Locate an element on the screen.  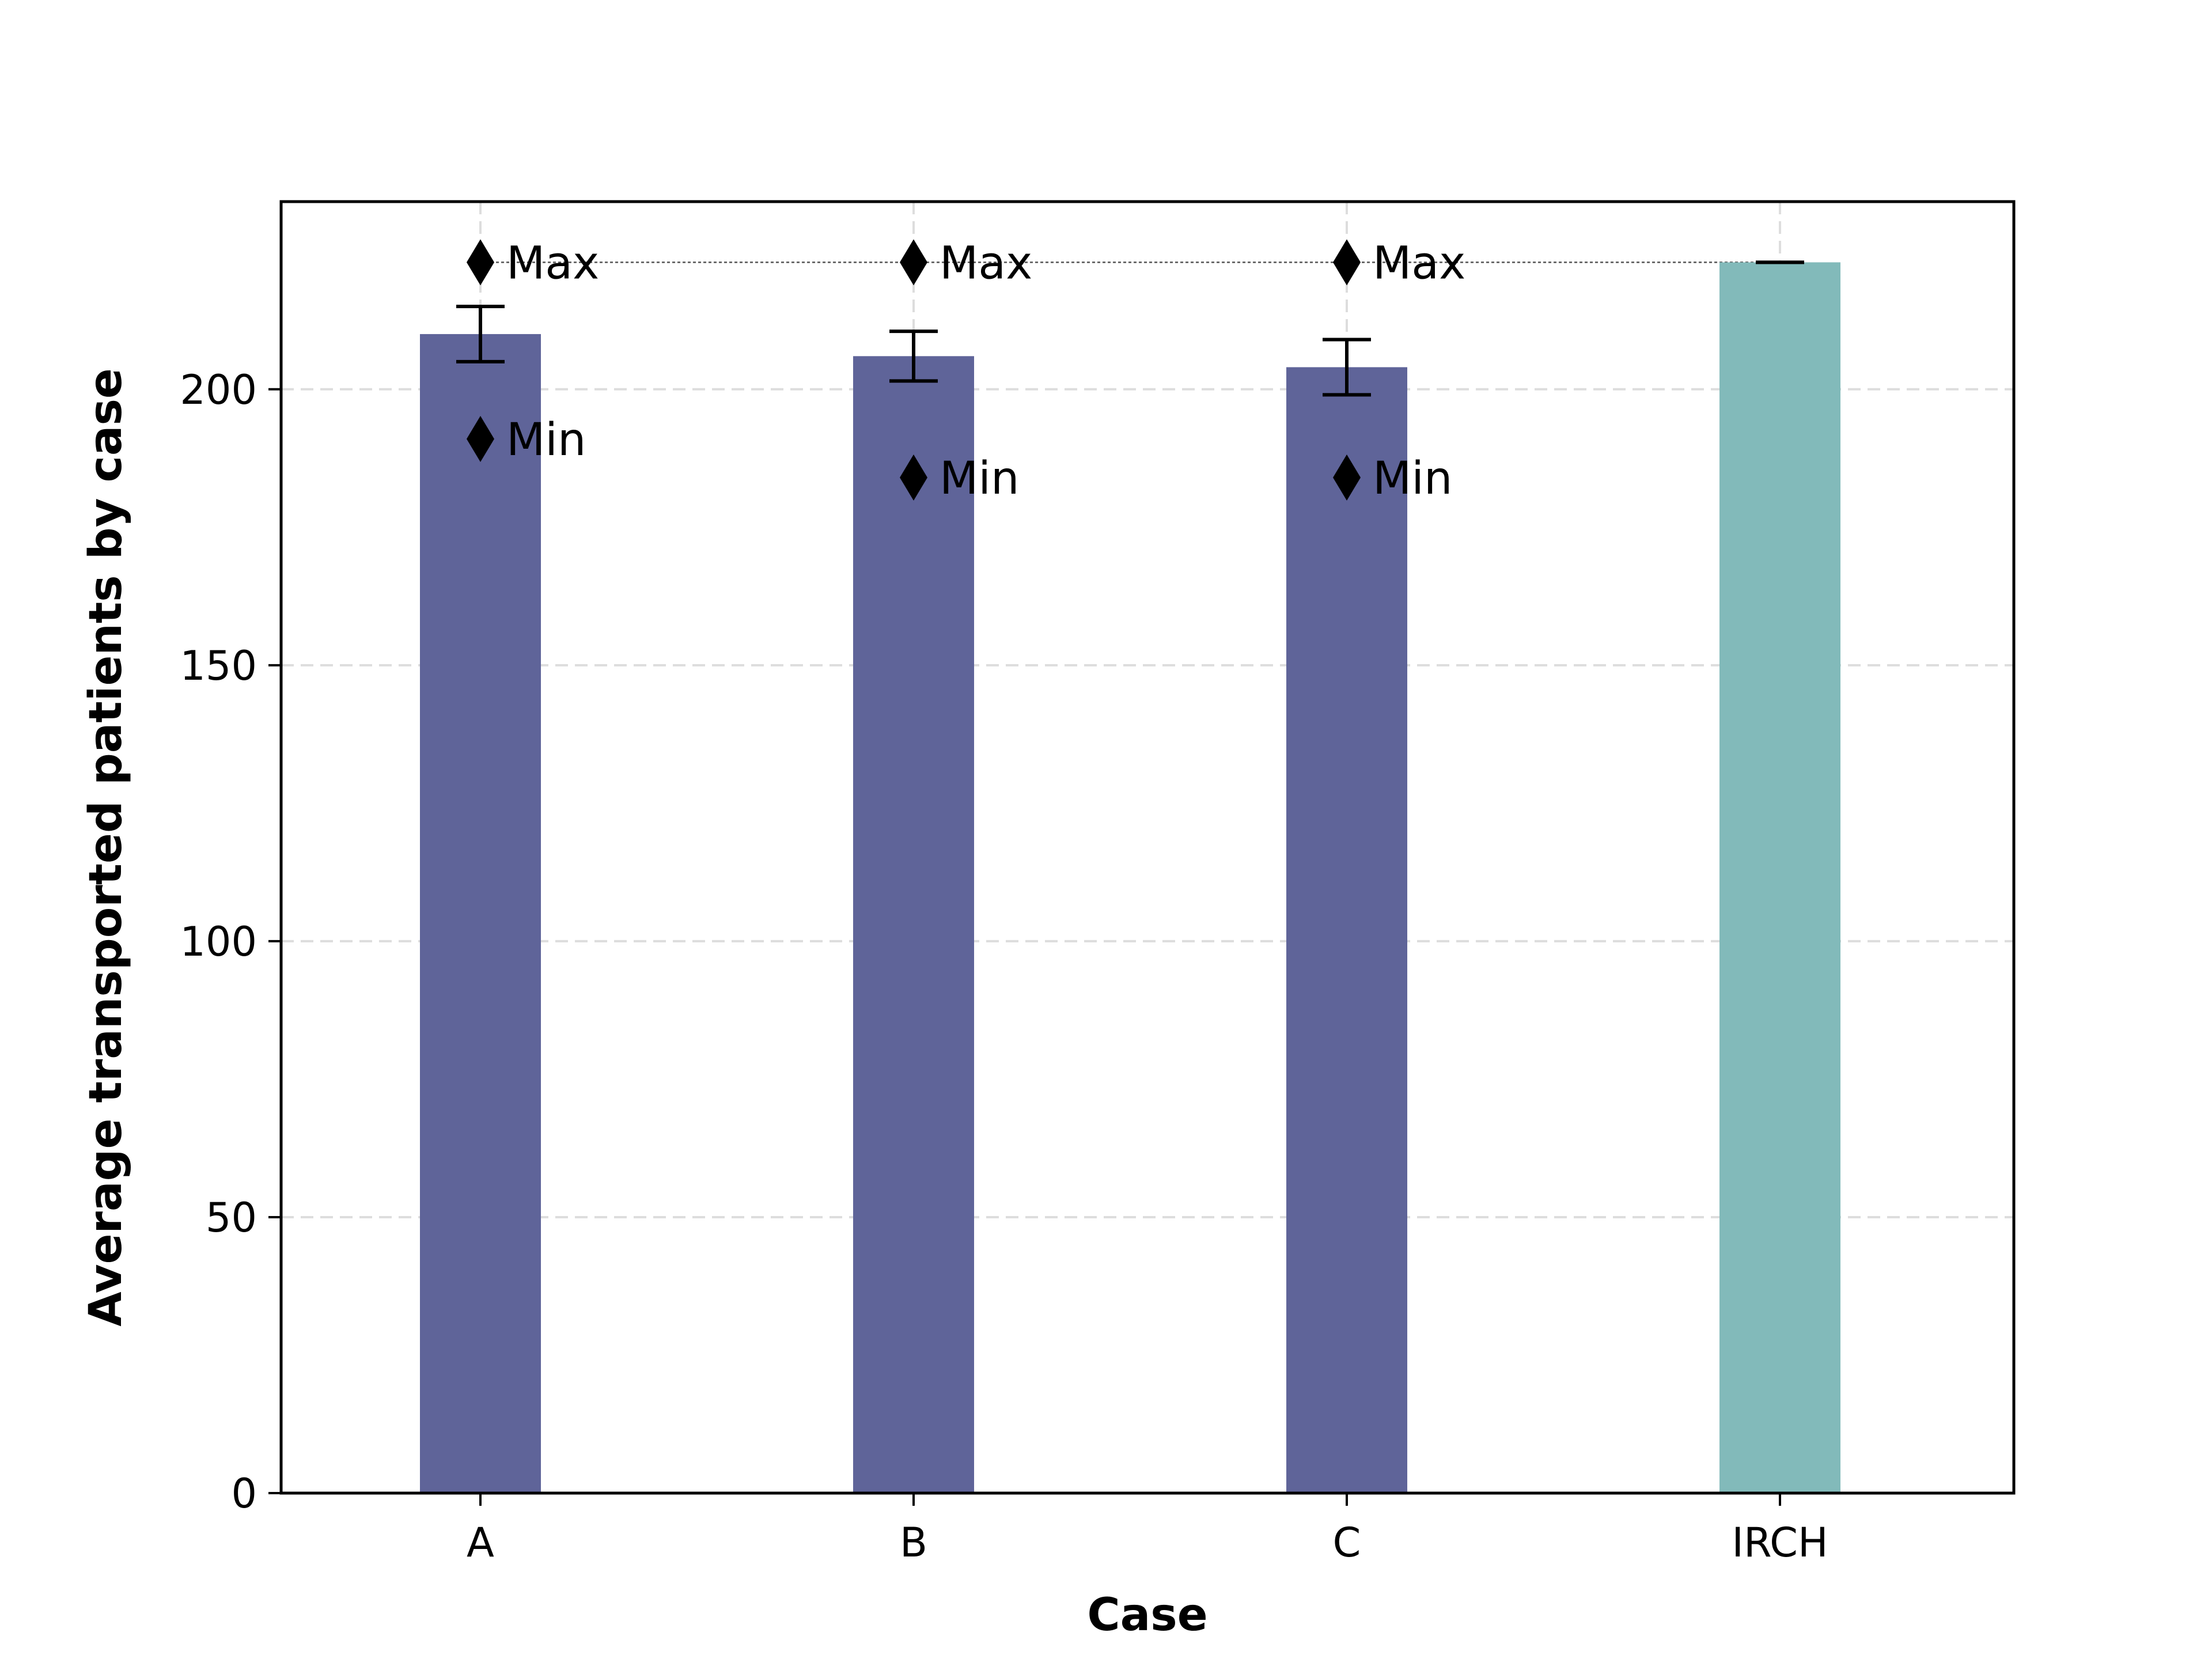
x-tick-label: A is located at coordinates (480, 1542).